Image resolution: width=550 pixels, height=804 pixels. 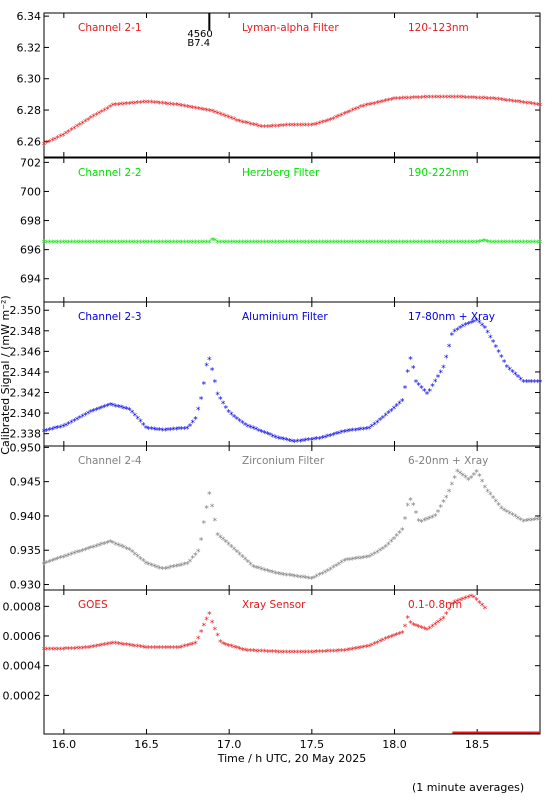 I want to click on x-tick-label: 16.0, so click(x=64, y=744).